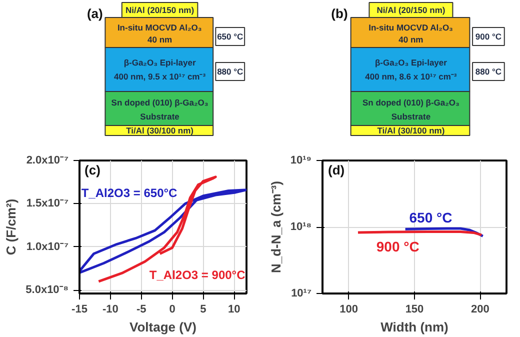 The image size is (520, 337). Describe the element at coordinates (414, 327) in the screenshot. I see `x-axis-title: Width (nm)` at that location.